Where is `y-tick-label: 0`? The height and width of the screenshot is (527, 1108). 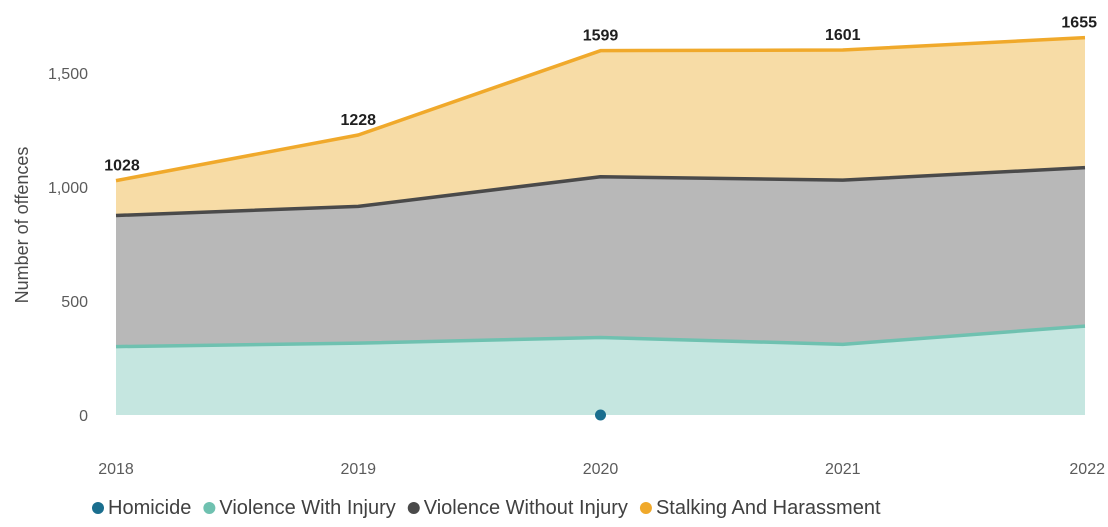 y-tick-label: 0 is located at coordinates (83, 416).